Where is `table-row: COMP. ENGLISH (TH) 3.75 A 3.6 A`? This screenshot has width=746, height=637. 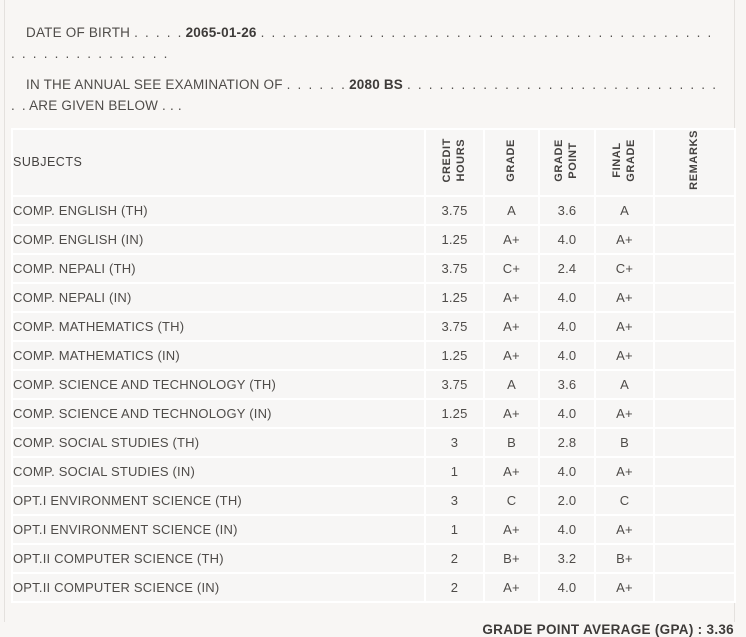 table-row: COMP. ENGLISH (TH) 3.75 A 3.6 A is located at coordinates (373, 210).